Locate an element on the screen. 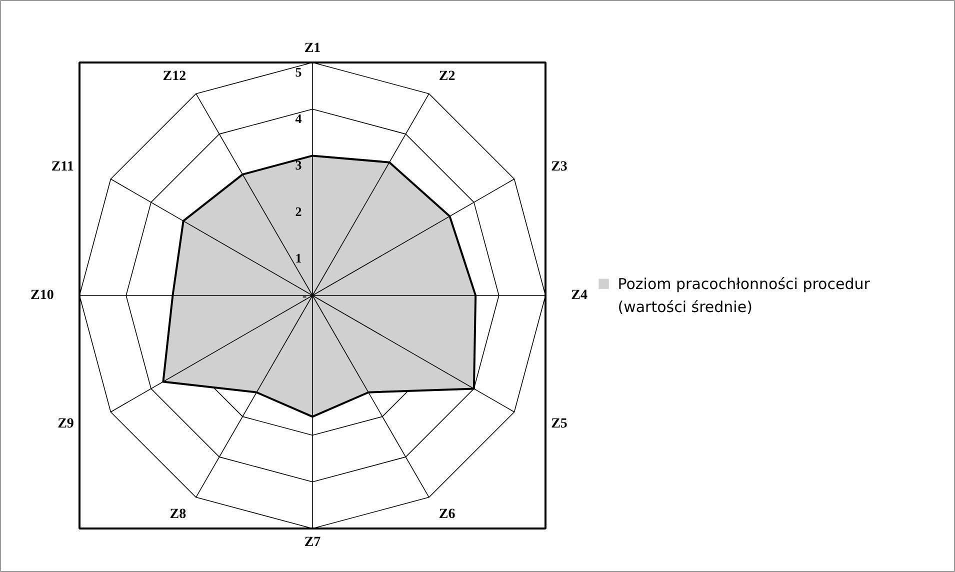 This screenshot has width=955, height=572. spoke-label: Z12 is located at coordinates (174, 76).